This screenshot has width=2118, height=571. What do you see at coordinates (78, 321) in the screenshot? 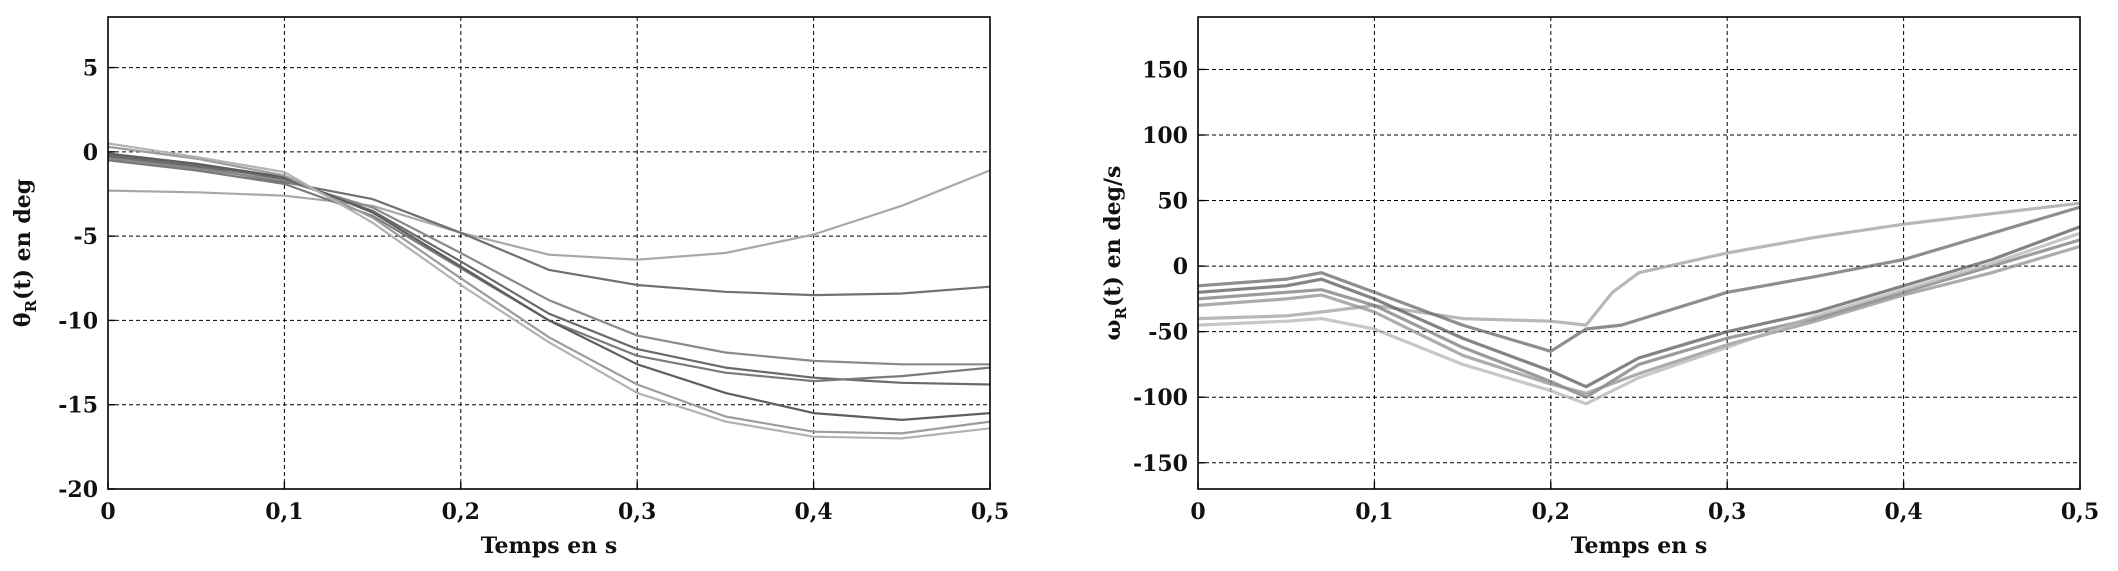
I see `y-tick-label: -10` at bounding box center [78, 321].